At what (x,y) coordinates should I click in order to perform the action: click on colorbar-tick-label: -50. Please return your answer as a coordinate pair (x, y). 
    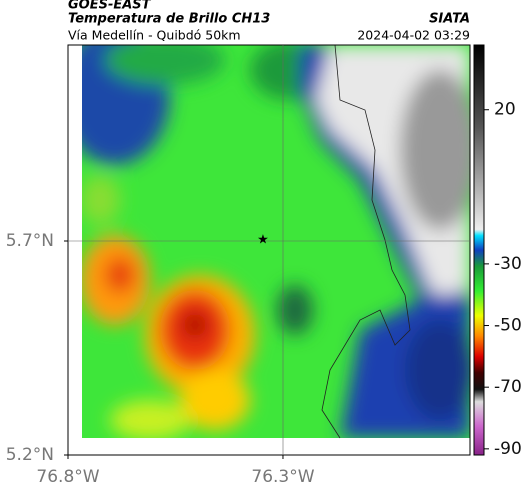
    Looking at the image, I should click on (508, 326).